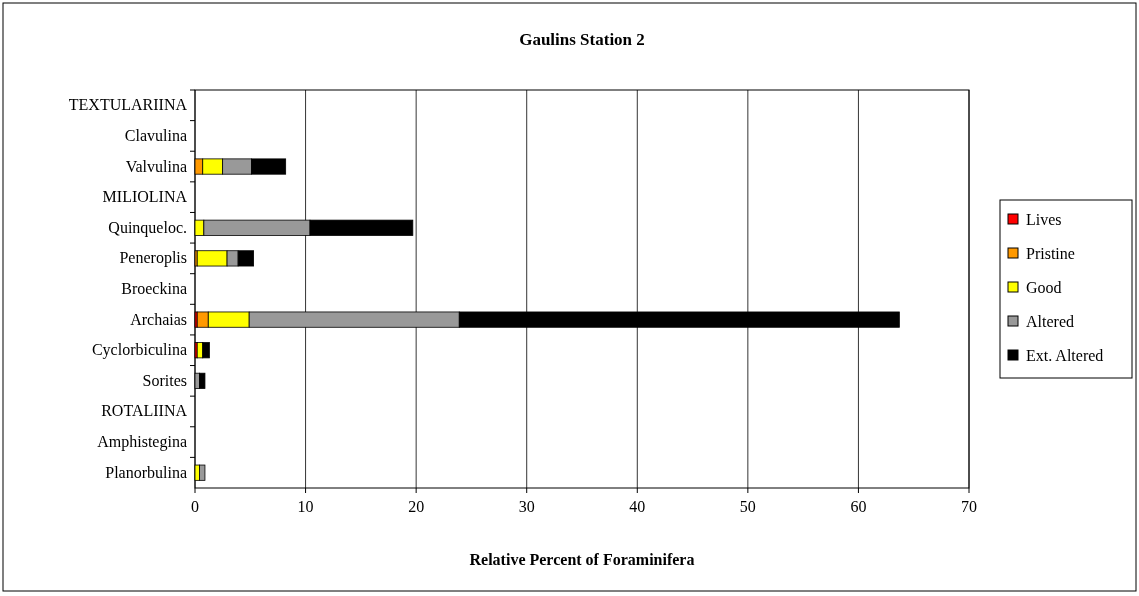 This screenshot has width=1139, height=596. I want to click on y-tick-label: Quinqueloc., so click(147, 227).